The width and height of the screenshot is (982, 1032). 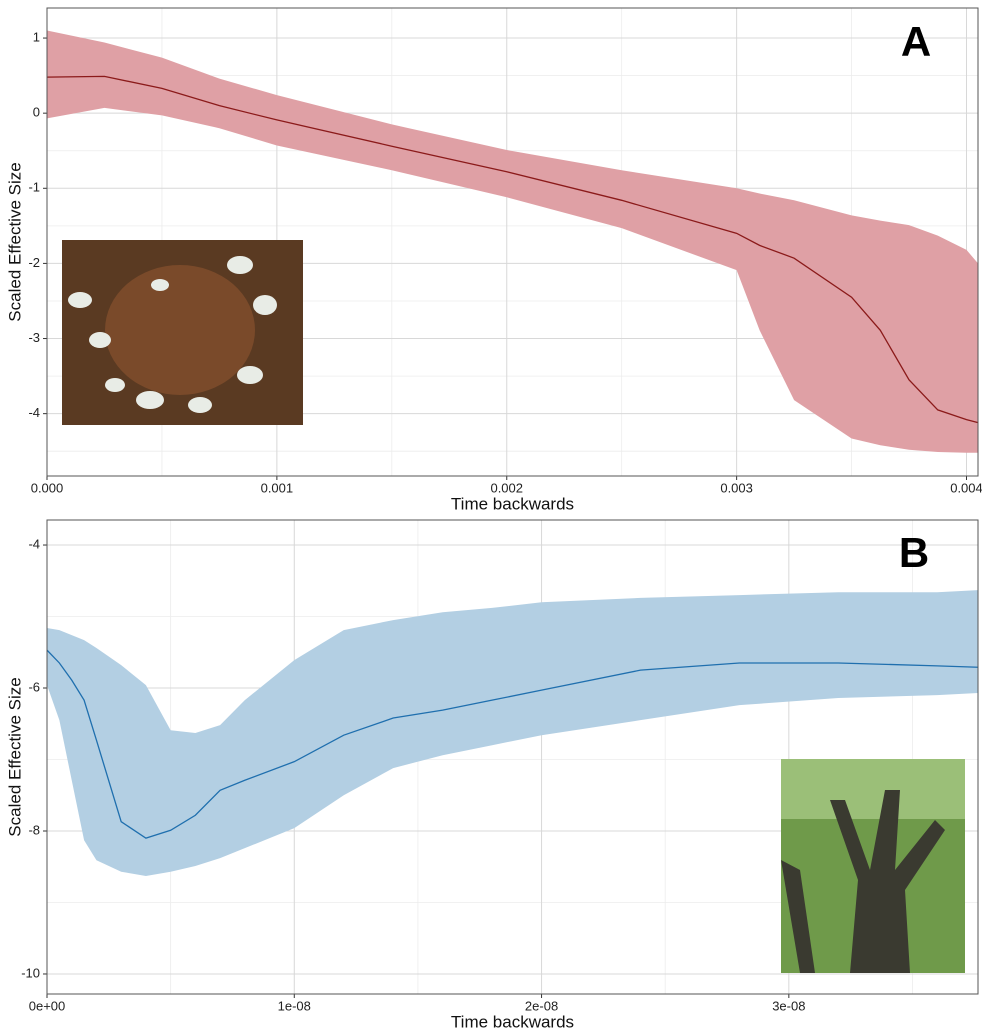 What do you see at coordinates (34, 686) in the screenshot?
I see `y-tick-label: -6` at bounding box center [34, 686].